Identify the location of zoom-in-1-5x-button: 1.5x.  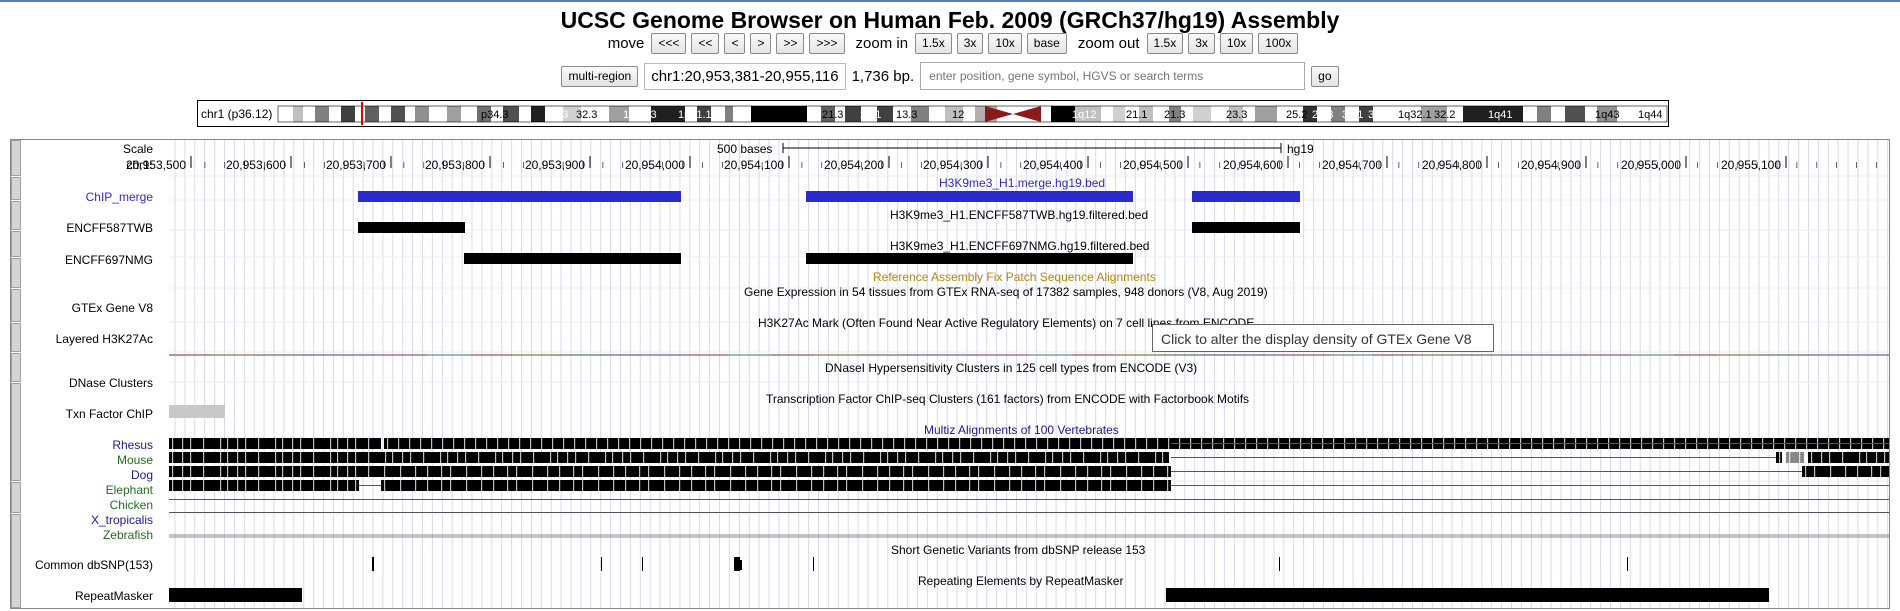
(933, 43).